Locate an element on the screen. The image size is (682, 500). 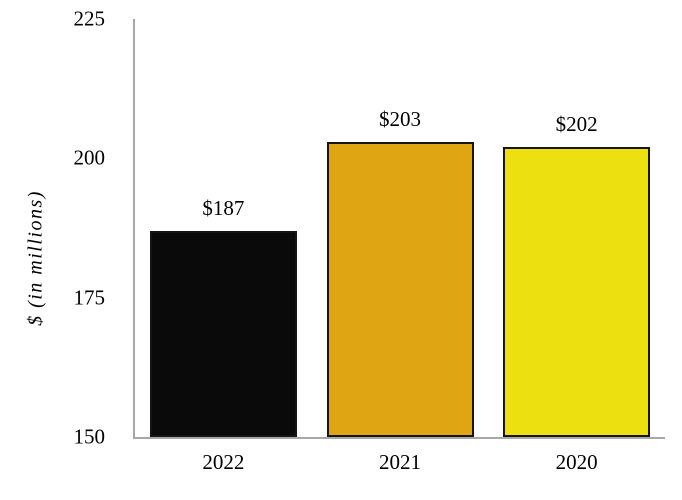
y-tick-label: 175 is located at coordinates (89, 297).